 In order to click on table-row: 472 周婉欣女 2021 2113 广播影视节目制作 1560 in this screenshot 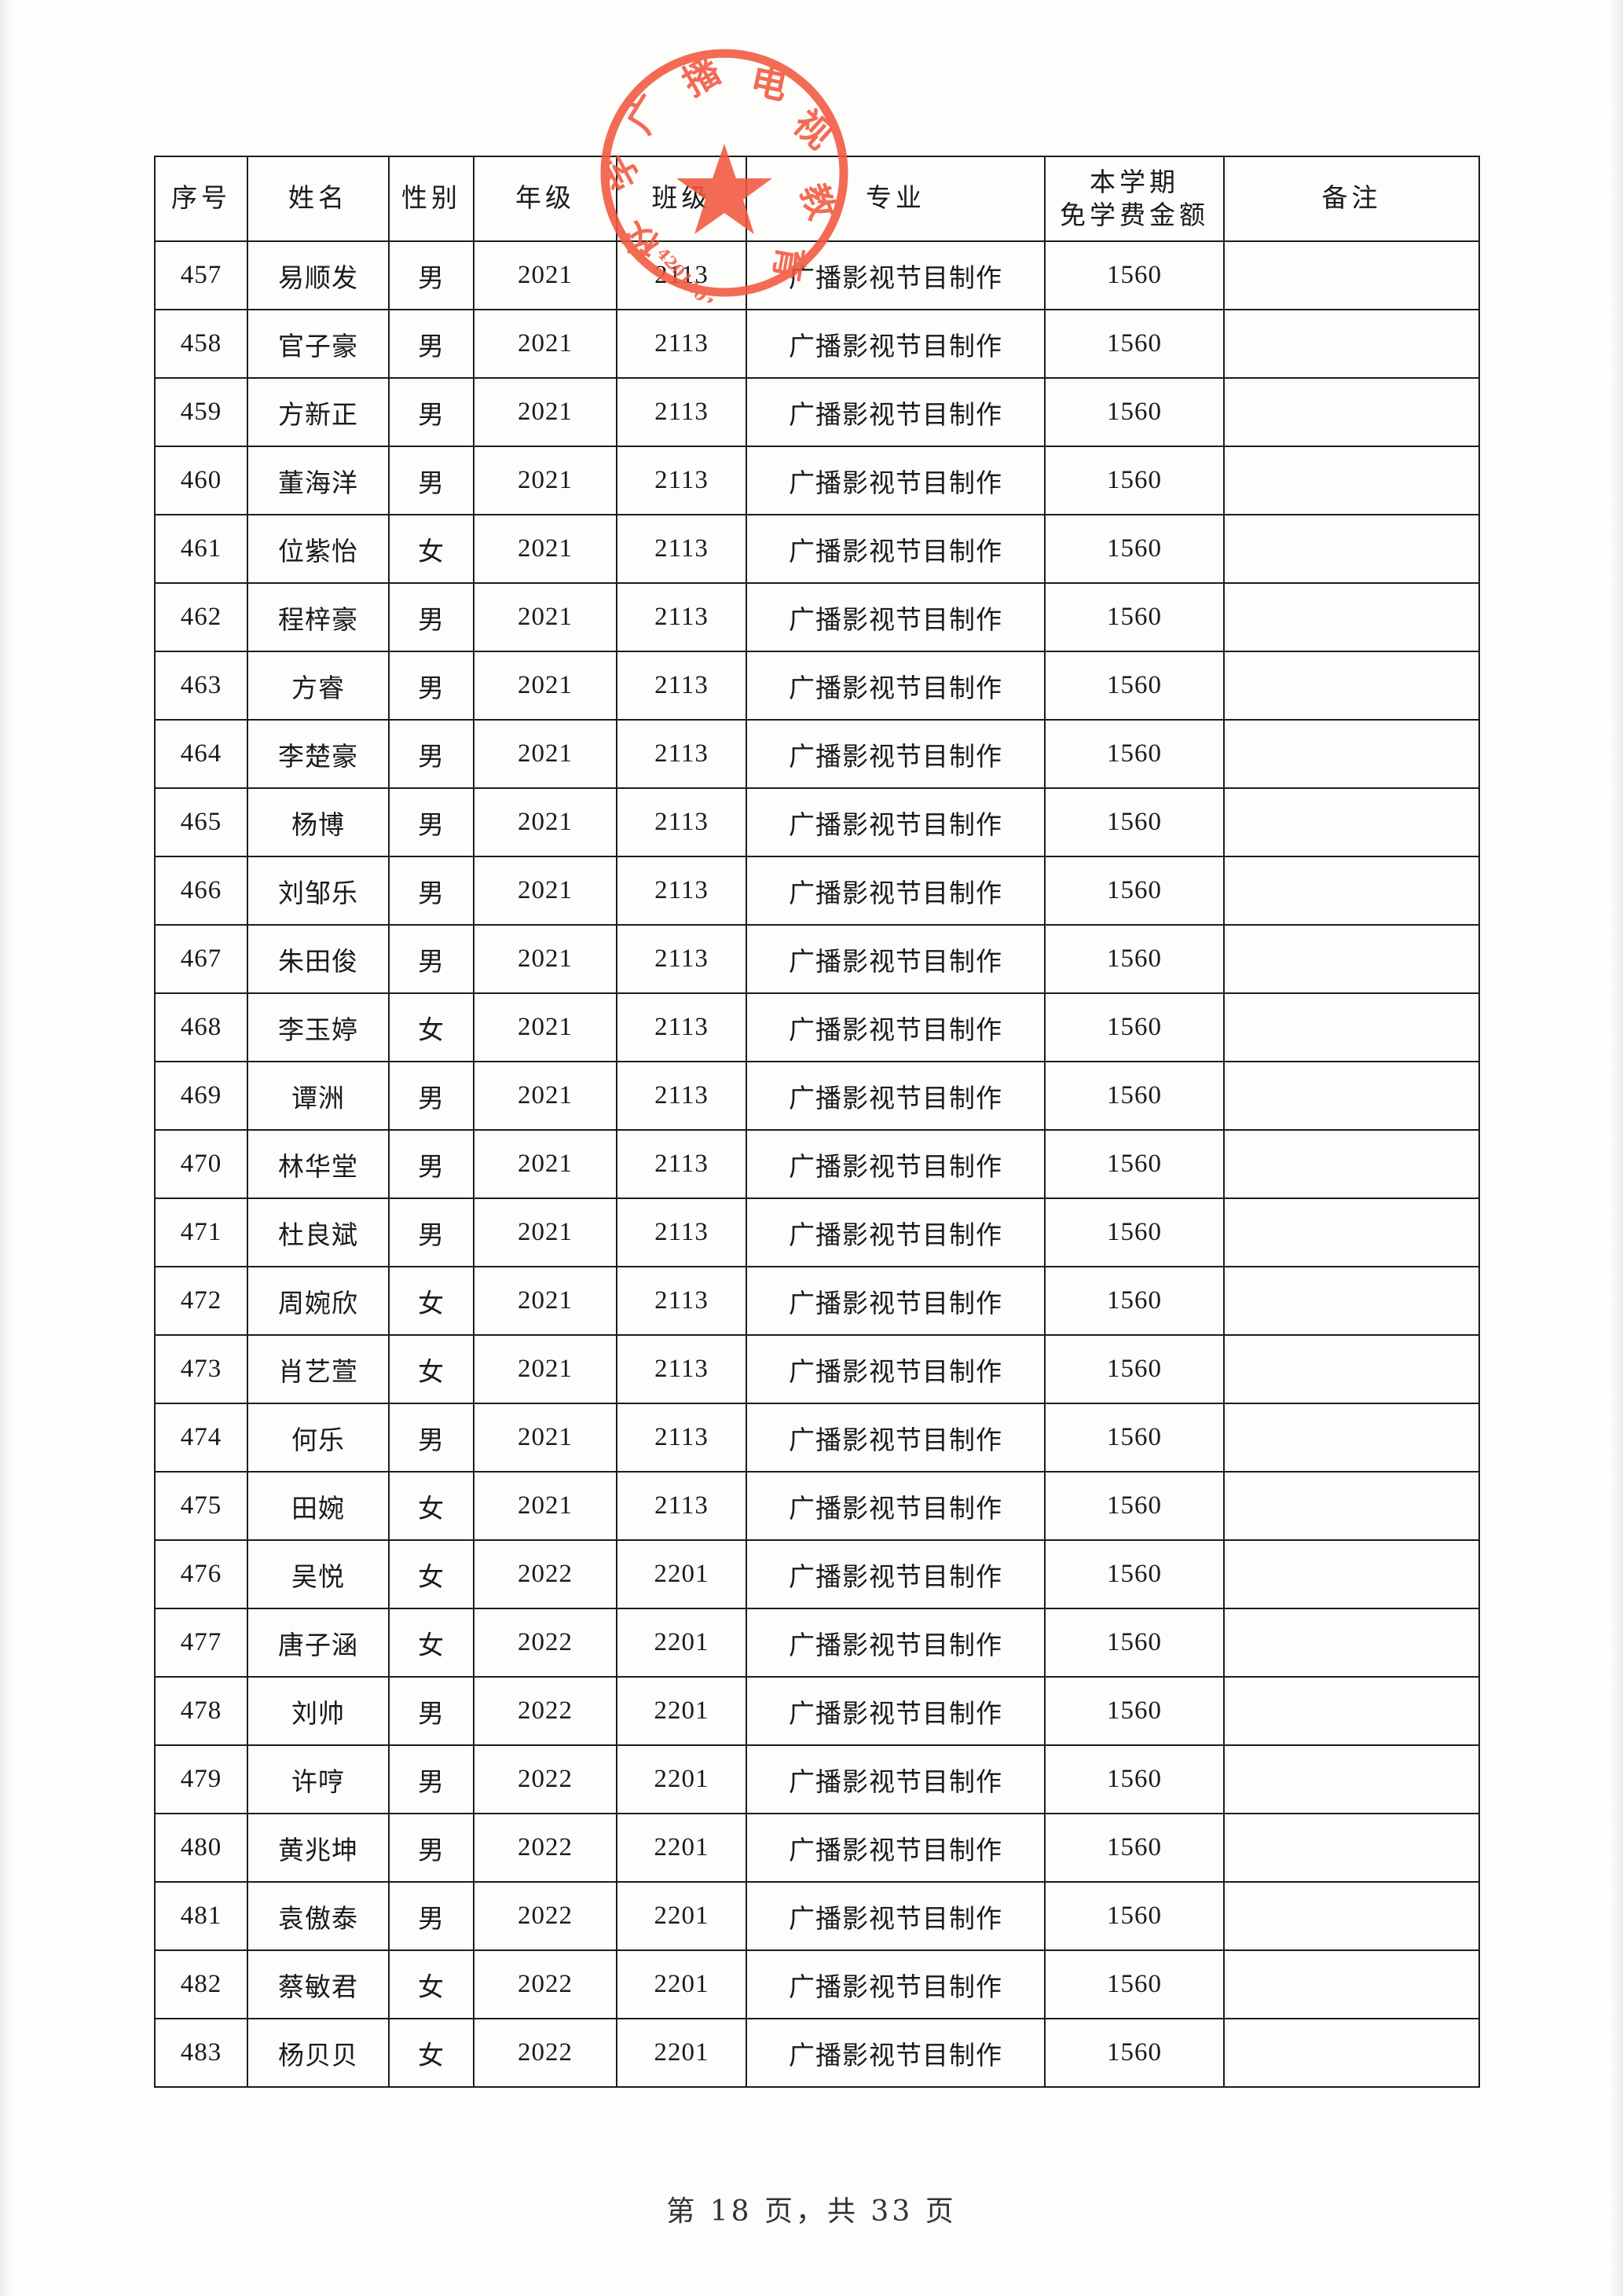, I will do `click(817, 1301)`.